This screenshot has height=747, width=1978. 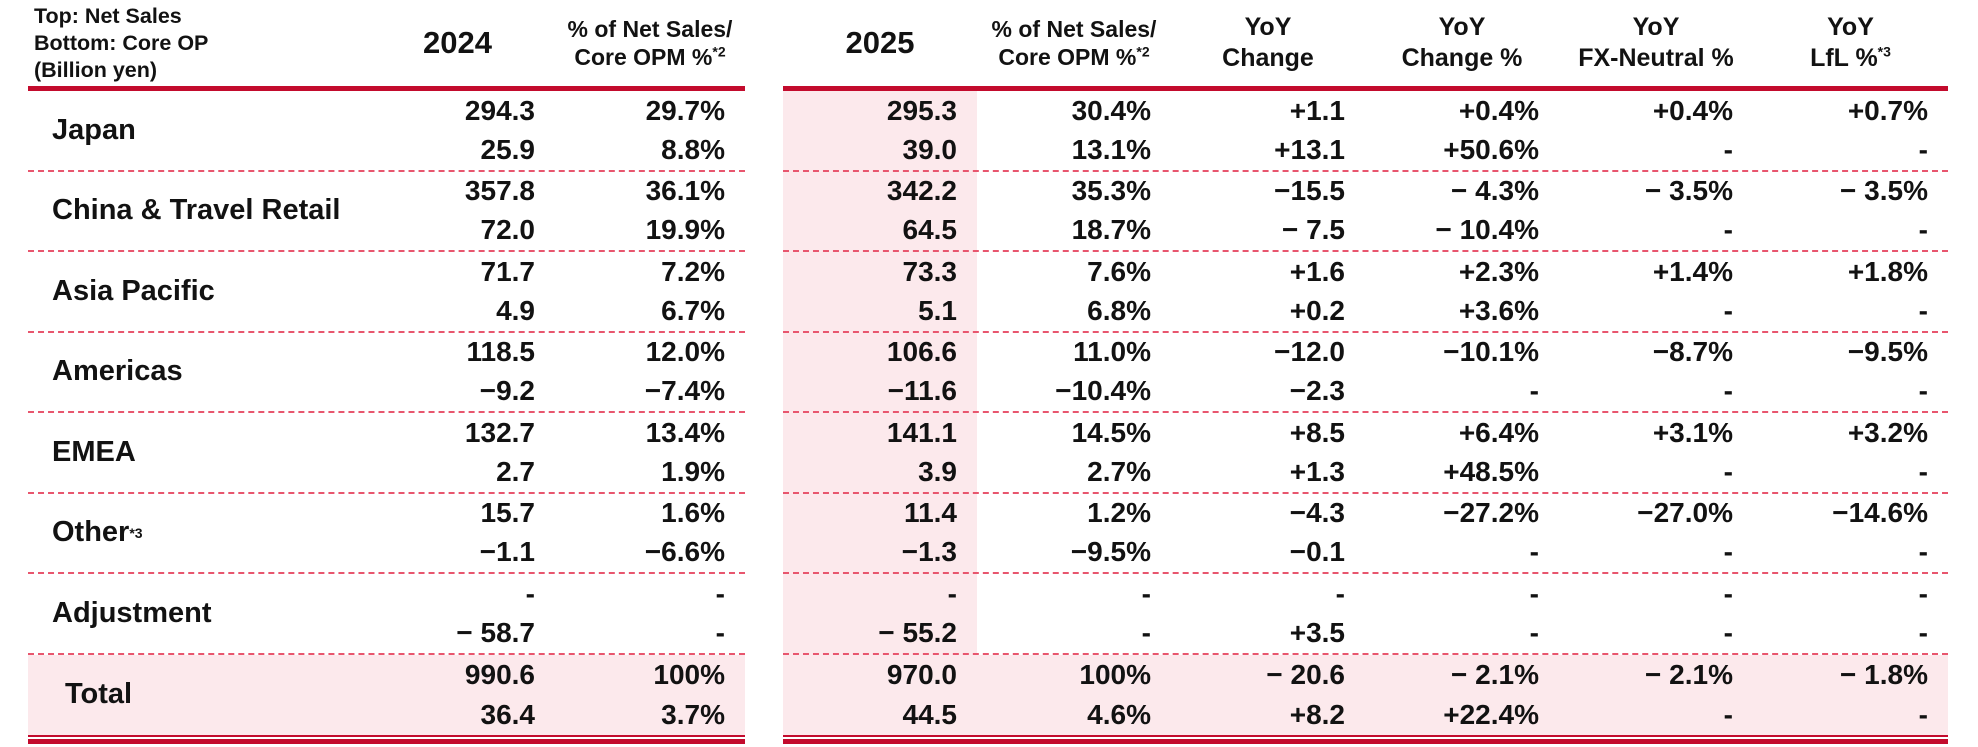 I want to click on core-op-value: 3.7%, so click(x=693, y=714).